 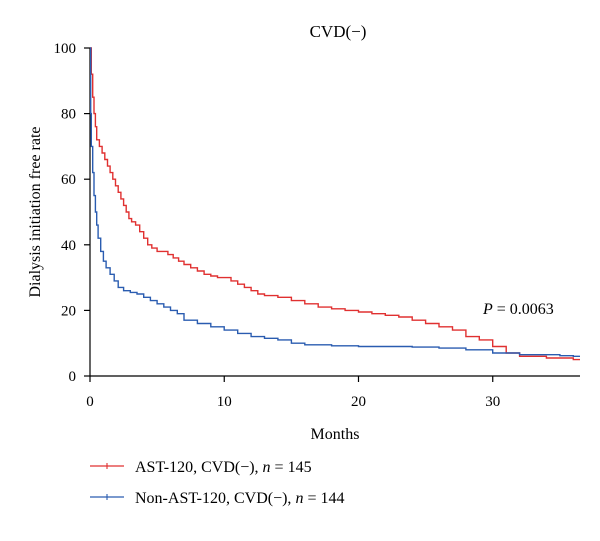 I want to click on legend-item-ast120: AST-120, CVD(−), n = 145, so click(x=201, y=467).